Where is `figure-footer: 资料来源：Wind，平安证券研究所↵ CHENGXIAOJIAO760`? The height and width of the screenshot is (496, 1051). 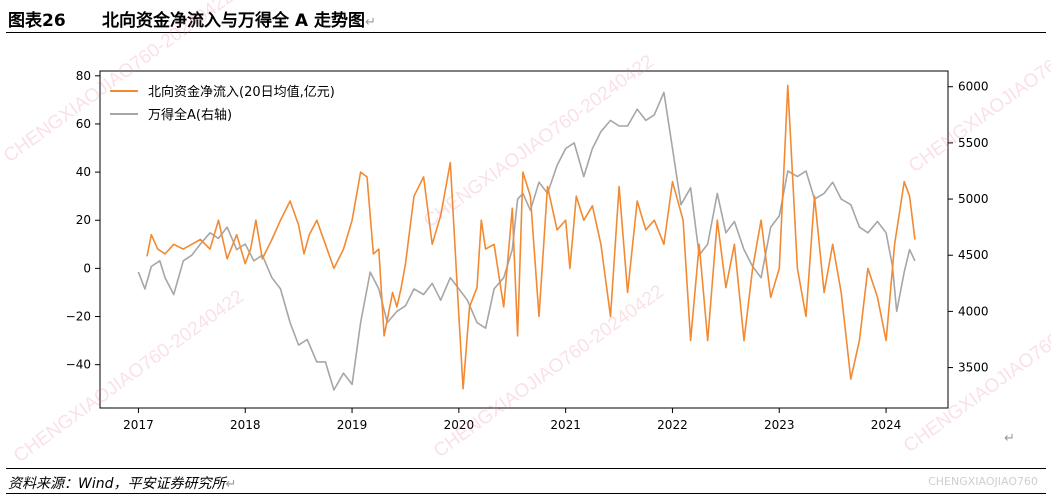 figure-footer: 资料来源：Wind，平安证券研究所↵ CHENGXIAOJIAO760 is located at coordinates (526, 481).